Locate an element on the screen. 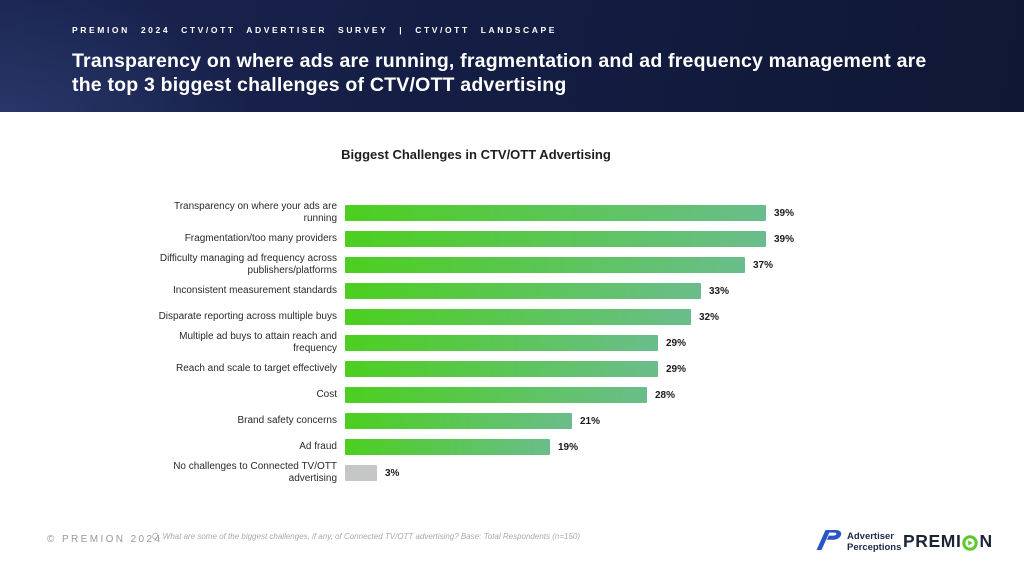 Image resolution: width=1024 pixels, height=570 pixels. advertiser-perceptions-logo: Advertiser Perceptions is located at coordinates (858, 542).